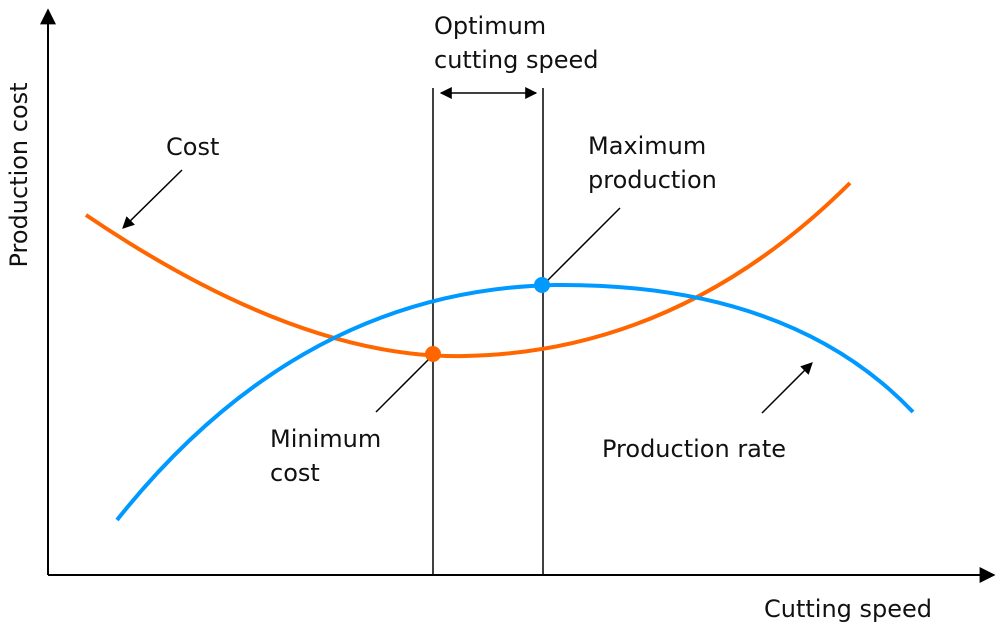 The height and width of the screenshot is (638, 1000). Describe the element at coordinates (542, 285) in the screenshot. I see `maximum-production-point` at that location.